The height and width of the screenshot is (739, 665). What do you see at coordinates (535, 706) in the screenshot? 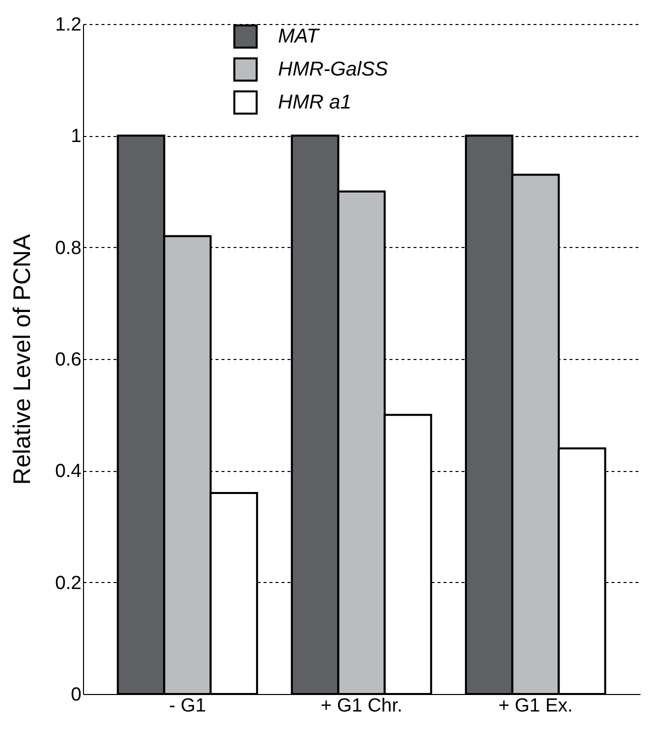
I see `x-tick-label: + G1 Ex.` at bounding box center [535, 706].